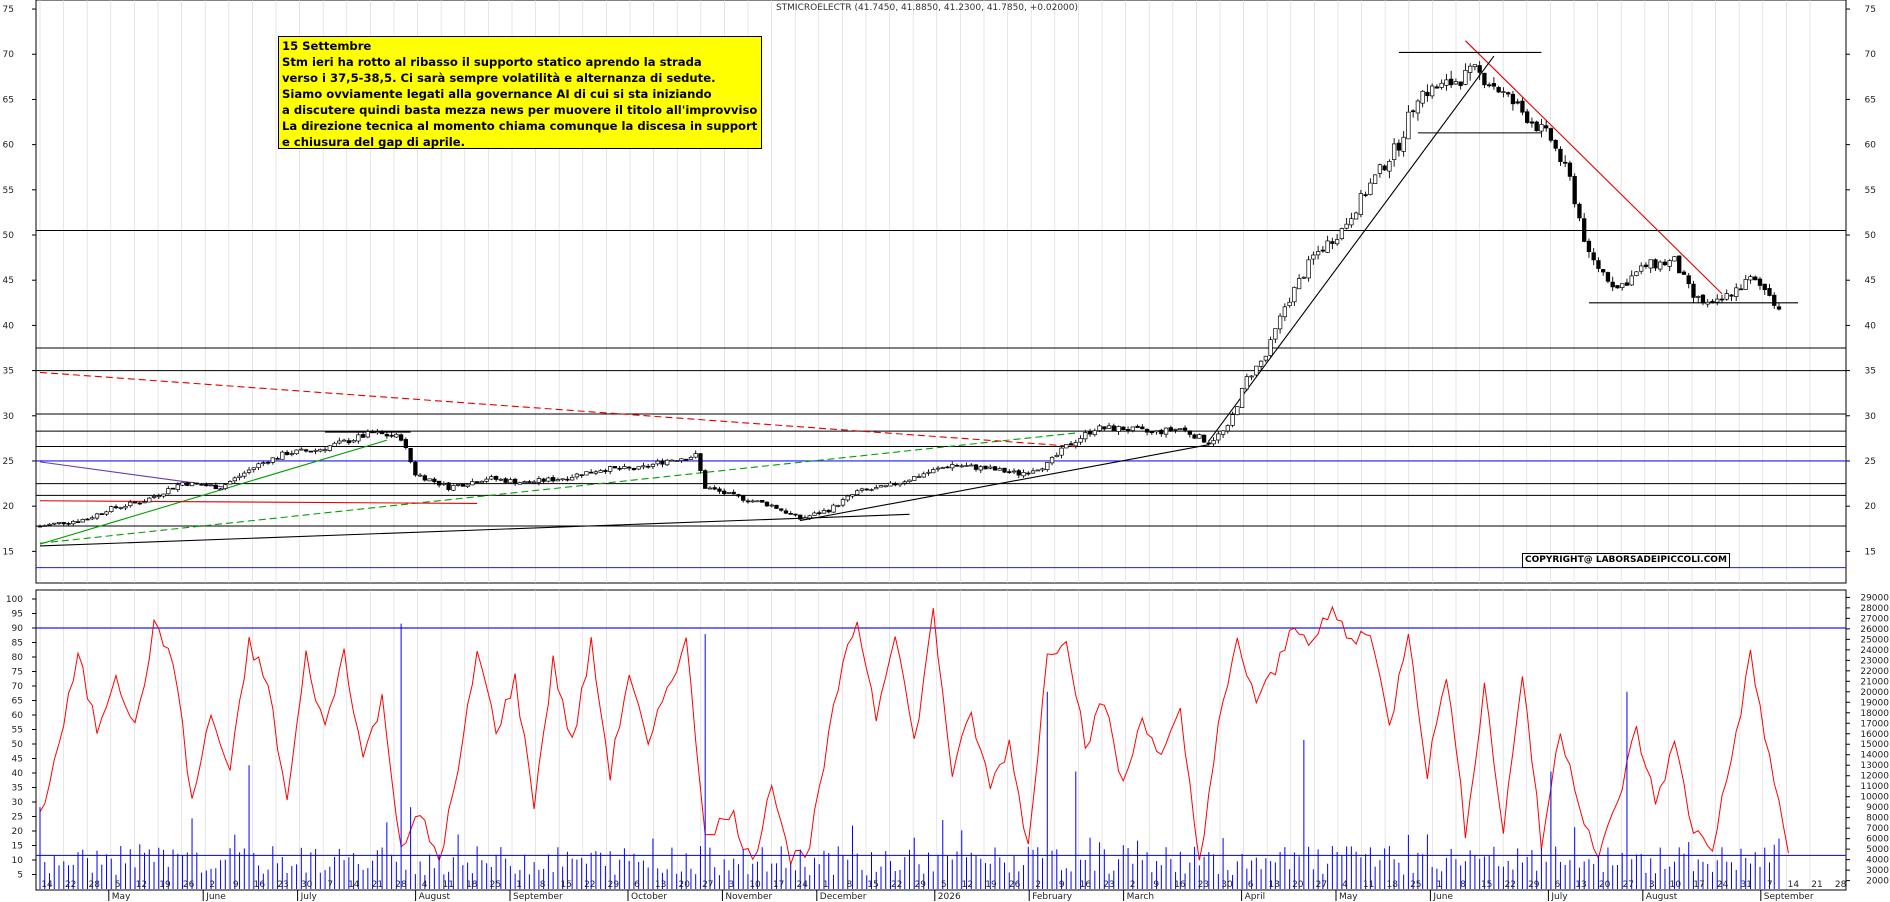  Describe the element at coordinates (70, 885) in the screenshot. I see `x-day-label: 22` at that location.